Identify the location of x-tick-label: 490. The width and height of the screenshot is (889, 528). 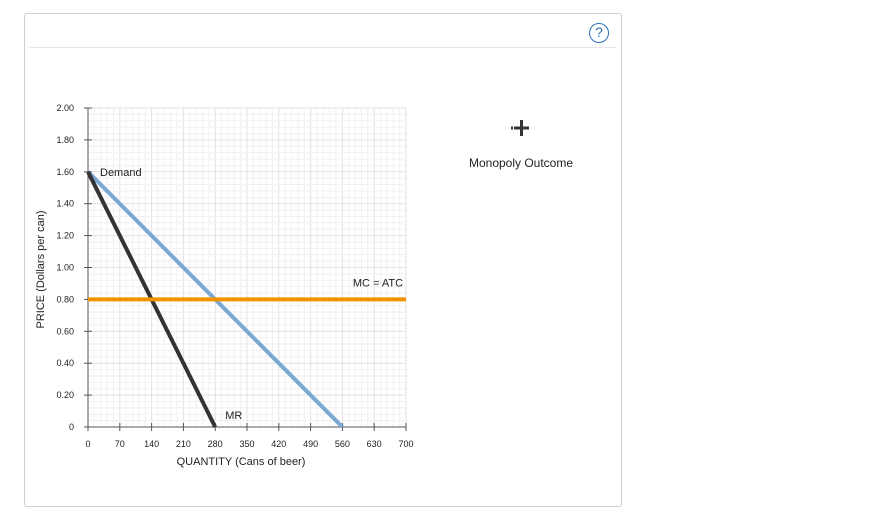
(310, 444).